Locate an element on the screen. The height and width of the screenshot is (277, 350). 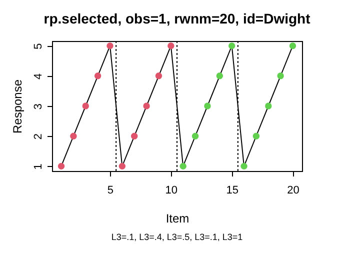
y-tick-label: 3 is located at coordinates (38, 106).